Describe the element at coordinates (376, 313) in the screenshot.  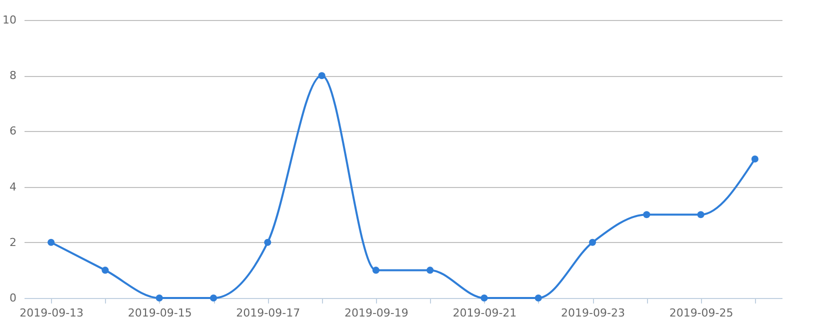
I see `x-tick-label: 2019-09-19` at that location.